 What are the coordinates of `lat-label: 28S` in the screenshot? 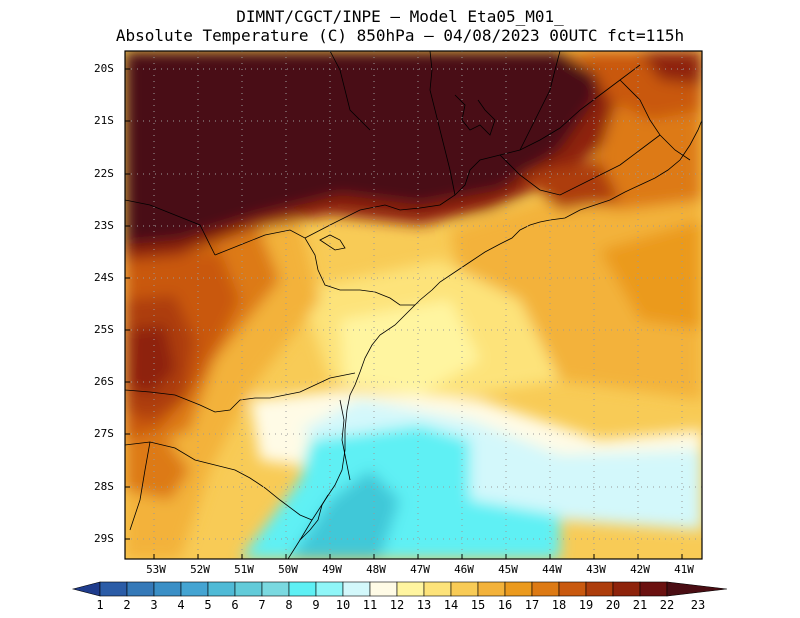 It's located at (104, 486).